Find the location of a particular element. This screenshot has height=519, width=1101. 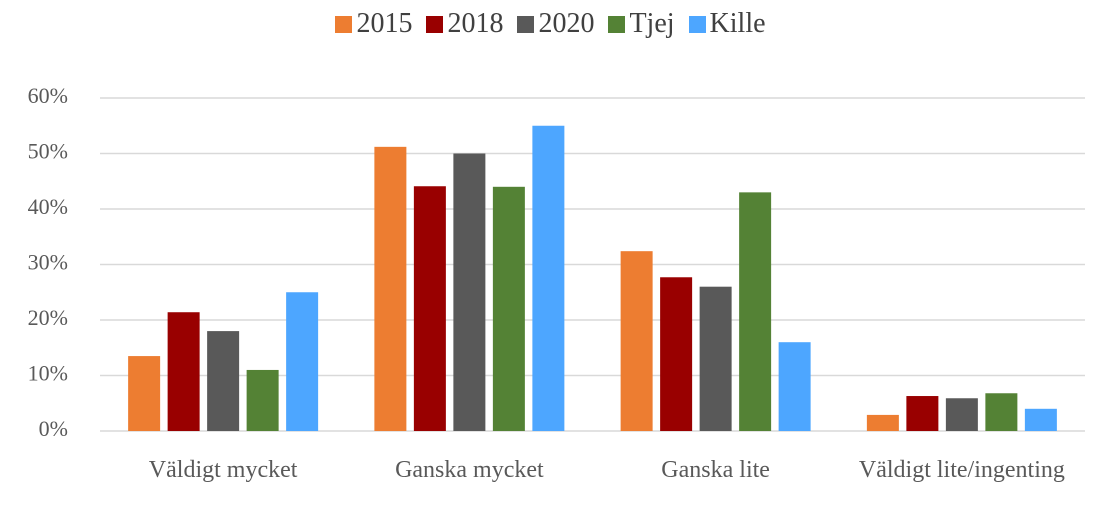

x-tick-label: Ganska lite is located at coordinates (715, 470).